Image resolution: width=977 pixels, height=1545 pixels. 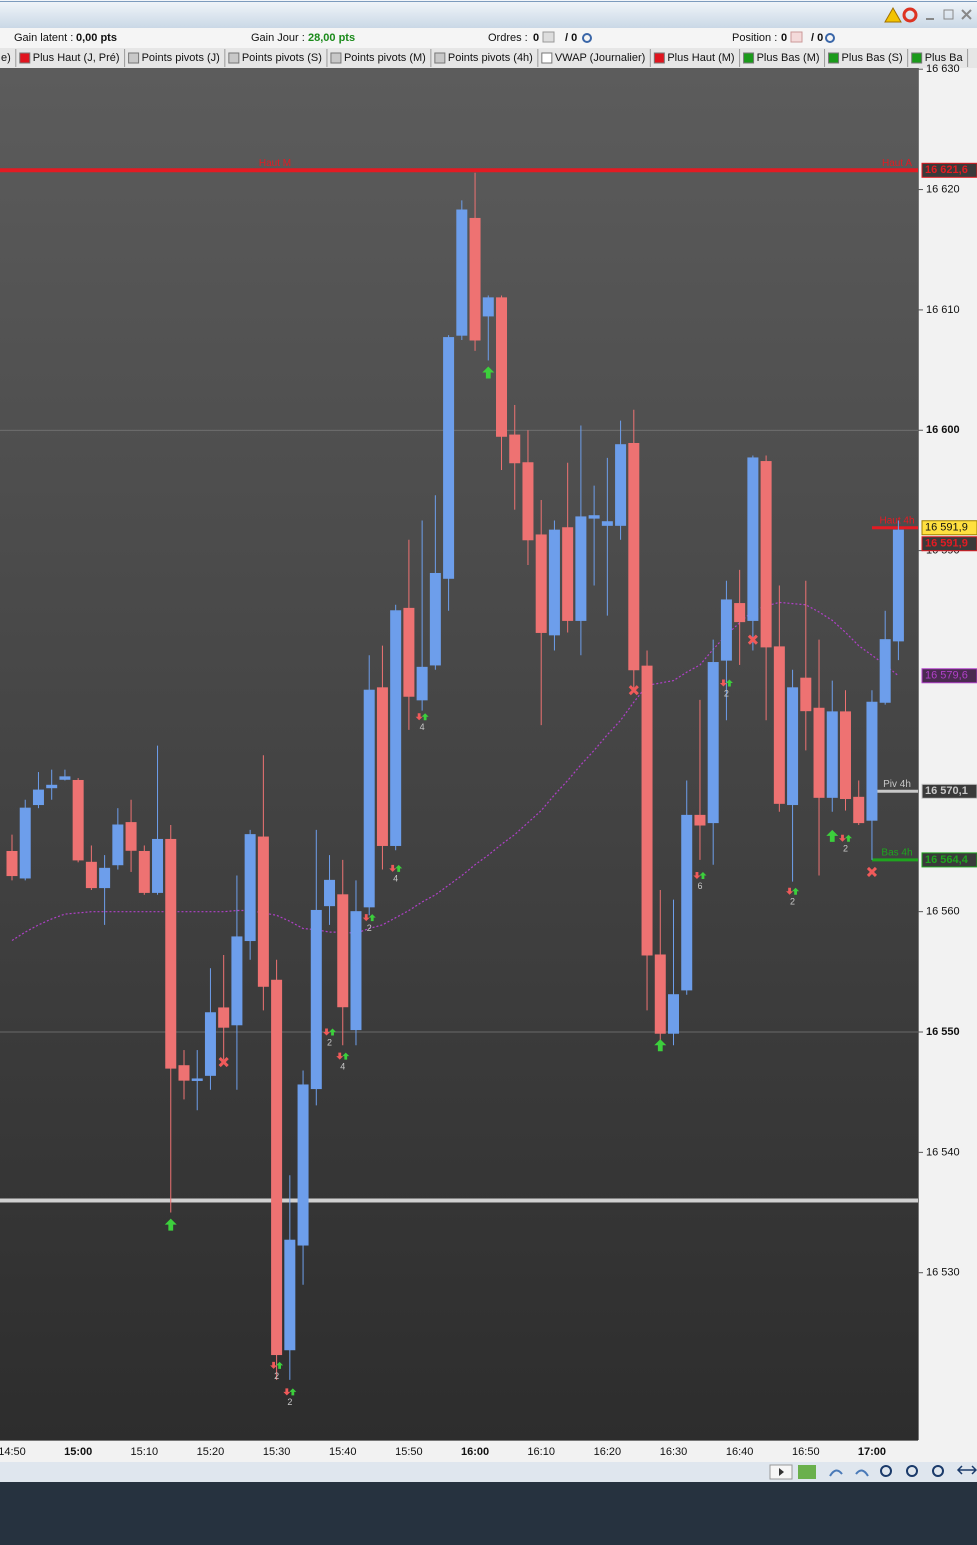 What do you see at coordinates (910, 15) in the screenshot?
I see `refresh-icon` at bounding box center [910, 15].